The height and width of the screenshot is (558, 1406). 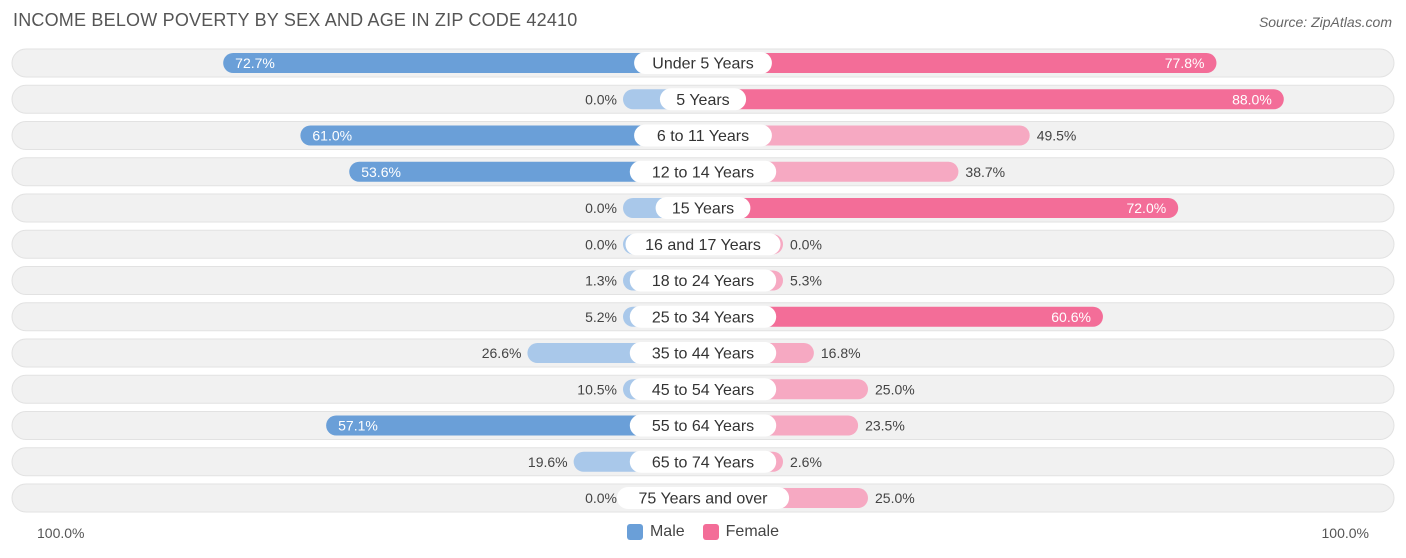 I want to click on male-value-label: 57.1%, so click(x=358, y=426).